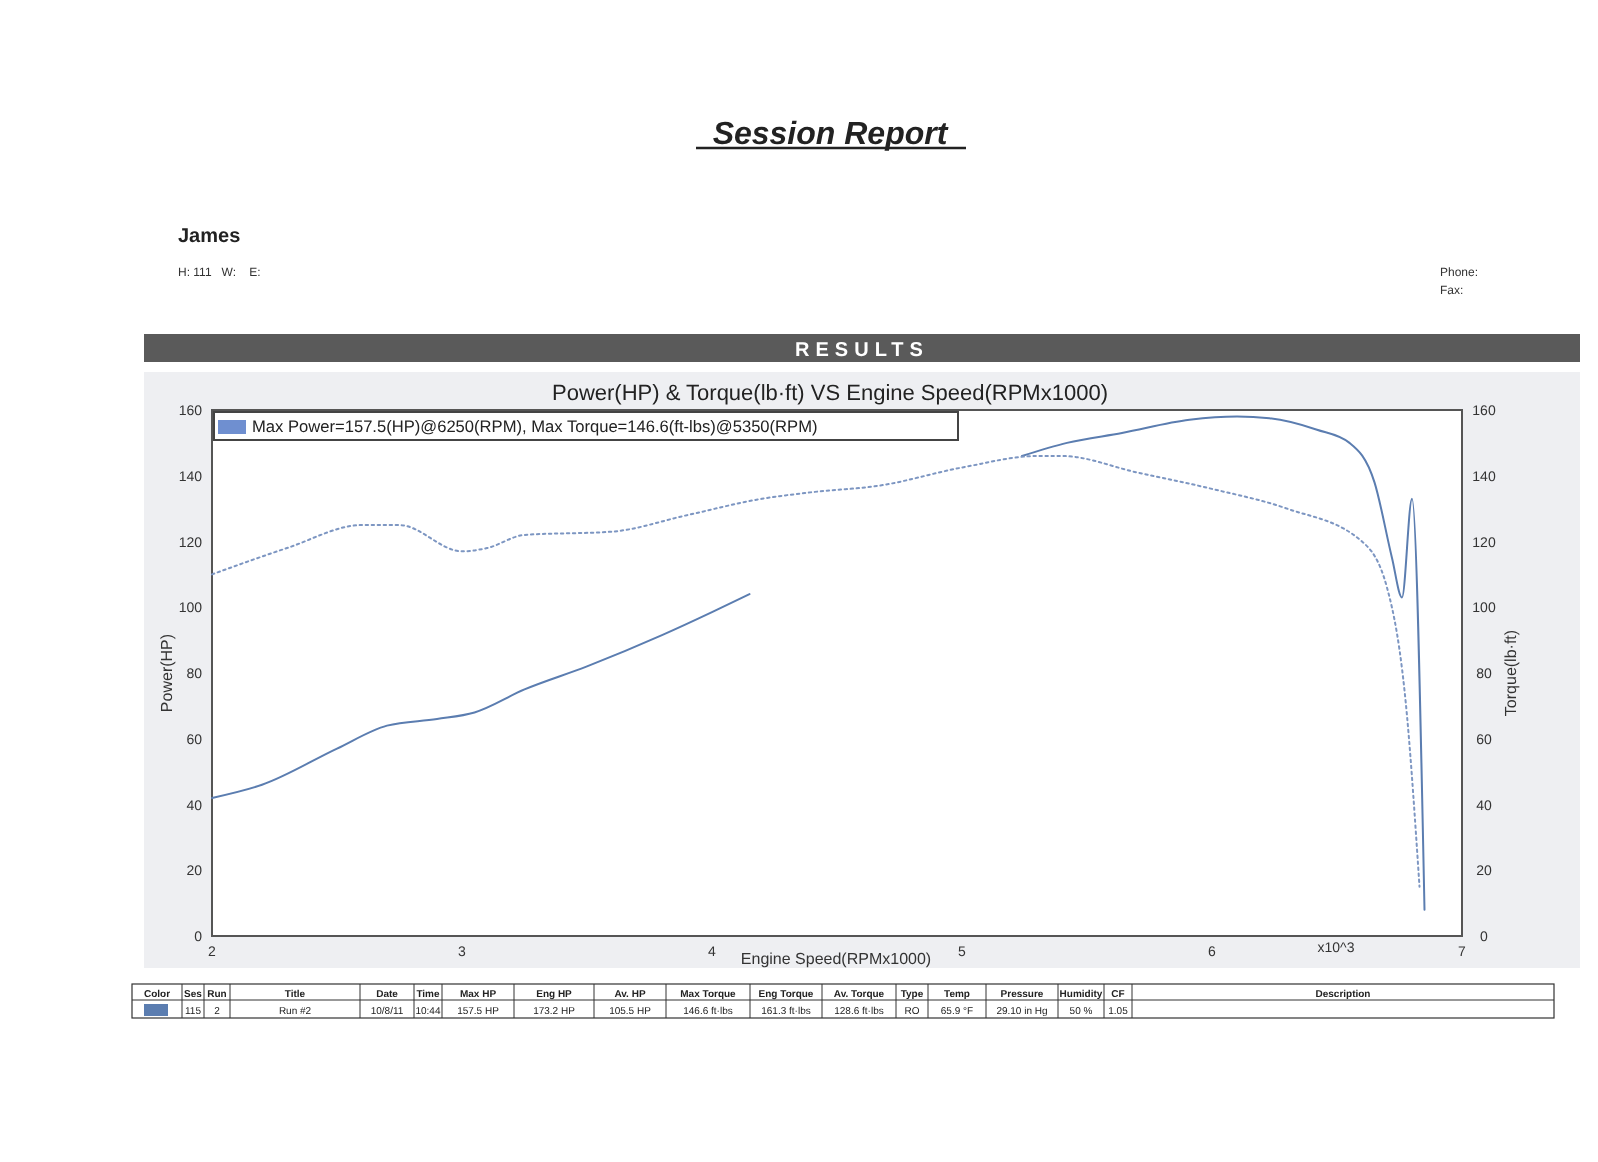 The width and height of the screenshot is (1598, 1162). Describe the element at coordinates (830, 394) in the screenshot. I see `chart-title: Power(HP) & Torque(lb·ft) VS Engine Speed(RPMx1000)` at that location.